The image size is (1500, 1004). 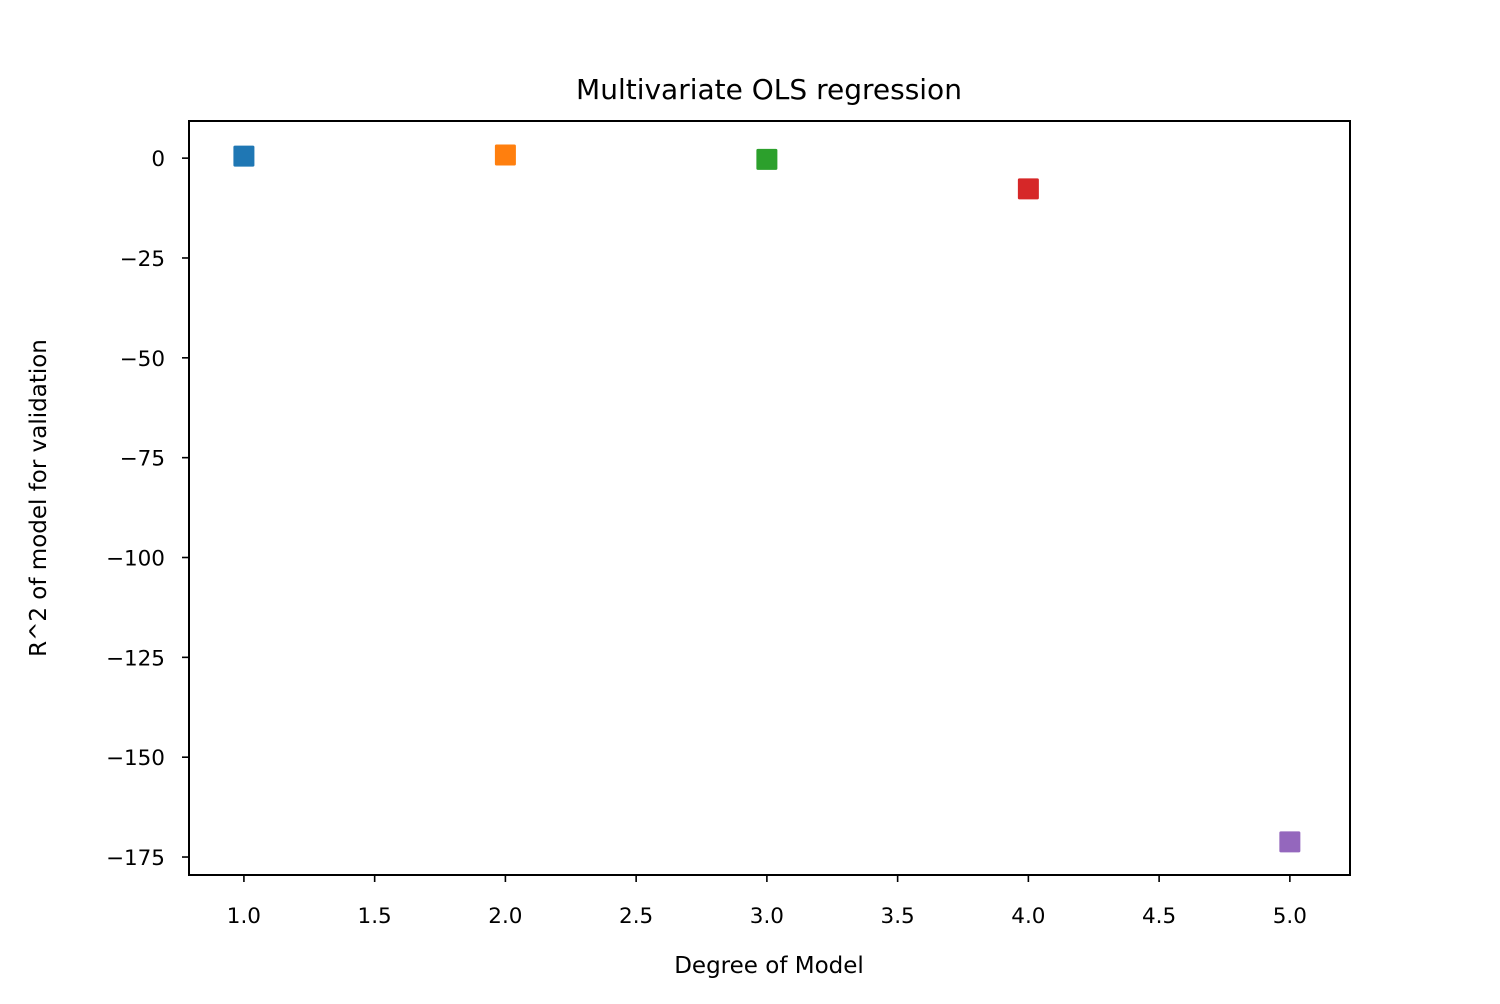 What do you see at coordinates (135, 559) in the screenshot?
I see `y-tick-label: −100` at bounding box center [135, 559].